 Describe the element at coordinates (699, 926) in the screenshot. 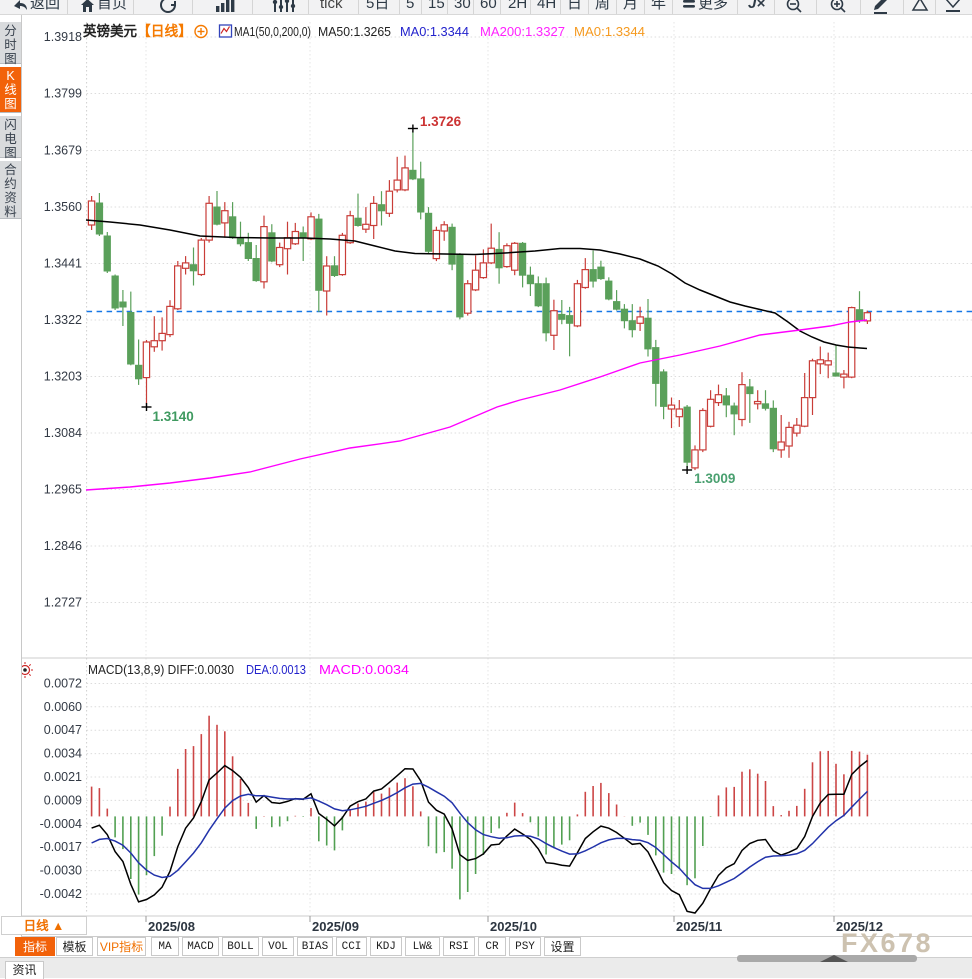

I see `svg-text: 2025/11` at that location.